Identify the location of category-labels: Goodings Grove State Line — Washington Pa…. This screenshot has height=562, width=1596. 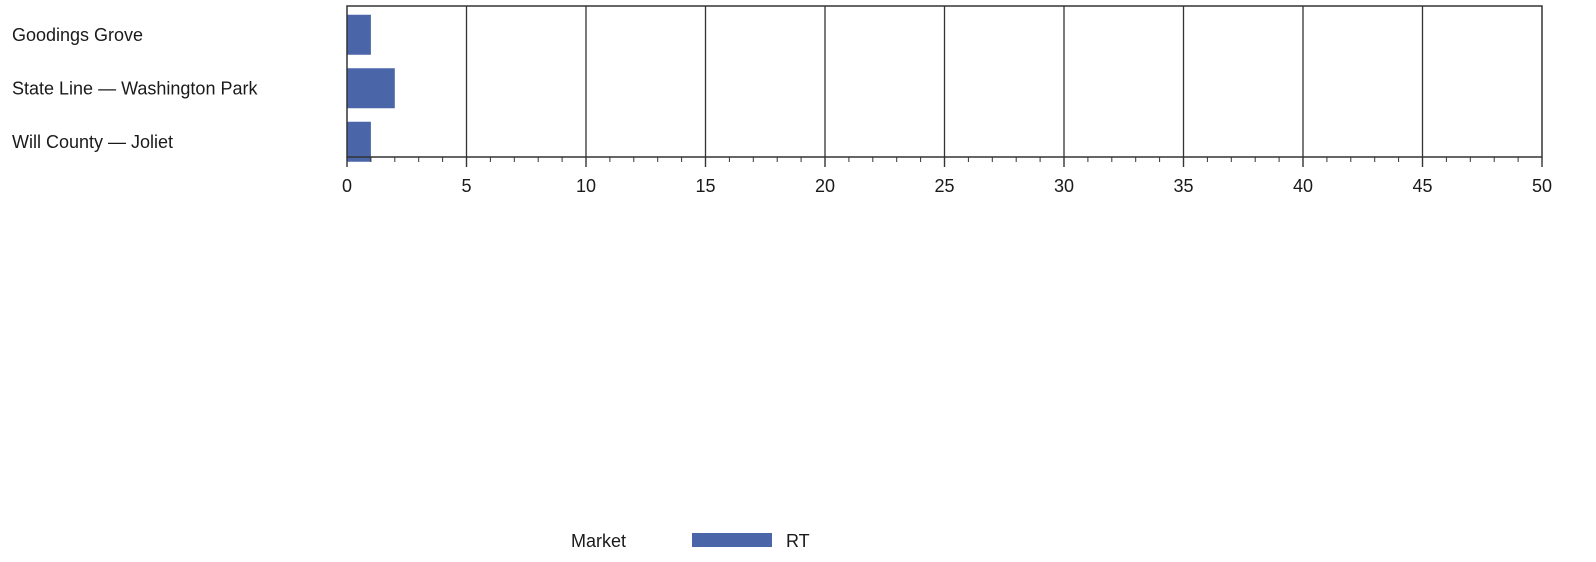
(135, 88).